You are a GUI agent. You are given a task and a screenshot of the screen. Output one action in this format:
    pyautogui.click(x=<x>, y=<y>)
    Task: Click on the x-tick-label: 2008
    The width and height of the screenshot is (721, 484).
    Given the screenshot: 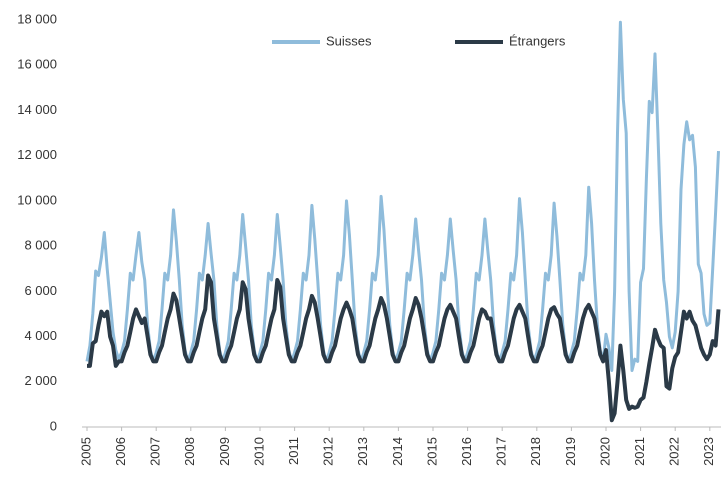 What is the action you would take?
    pyautogui.click(x=189, y=451)
    